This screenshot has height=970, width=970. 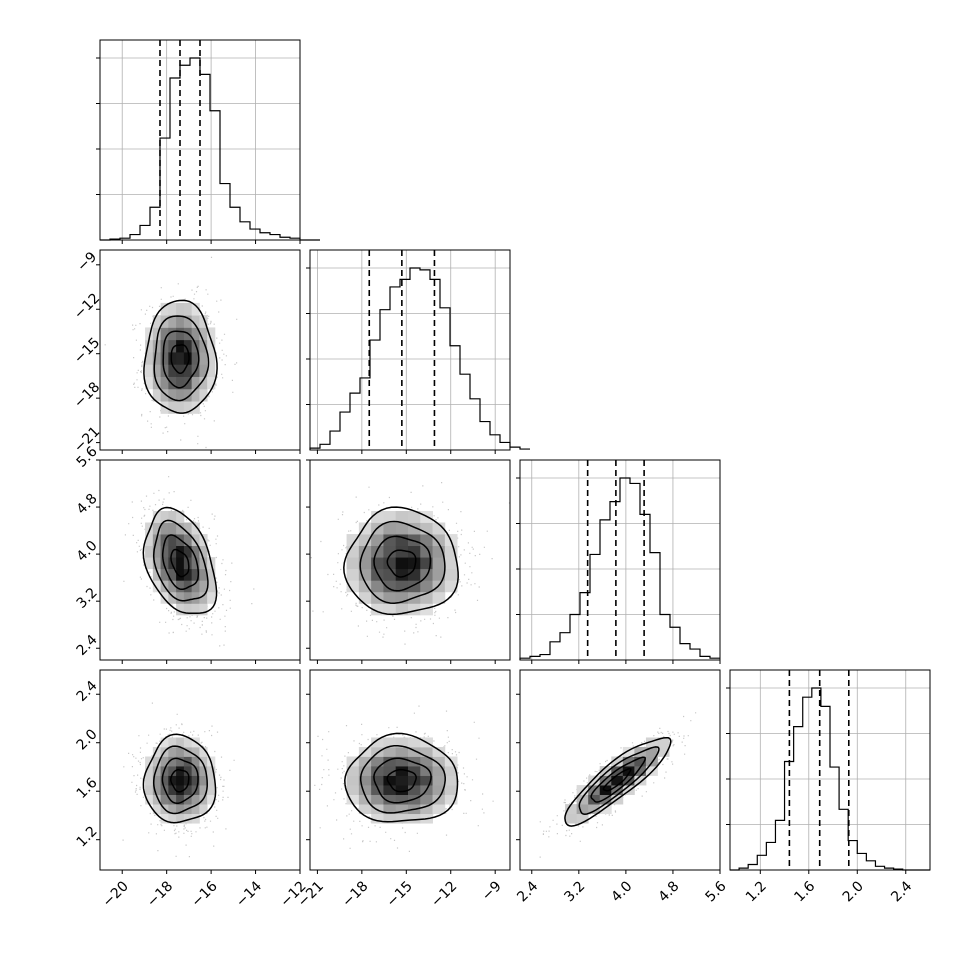 I want to click on x-tick-label: −18, so click(x=160, y=894).